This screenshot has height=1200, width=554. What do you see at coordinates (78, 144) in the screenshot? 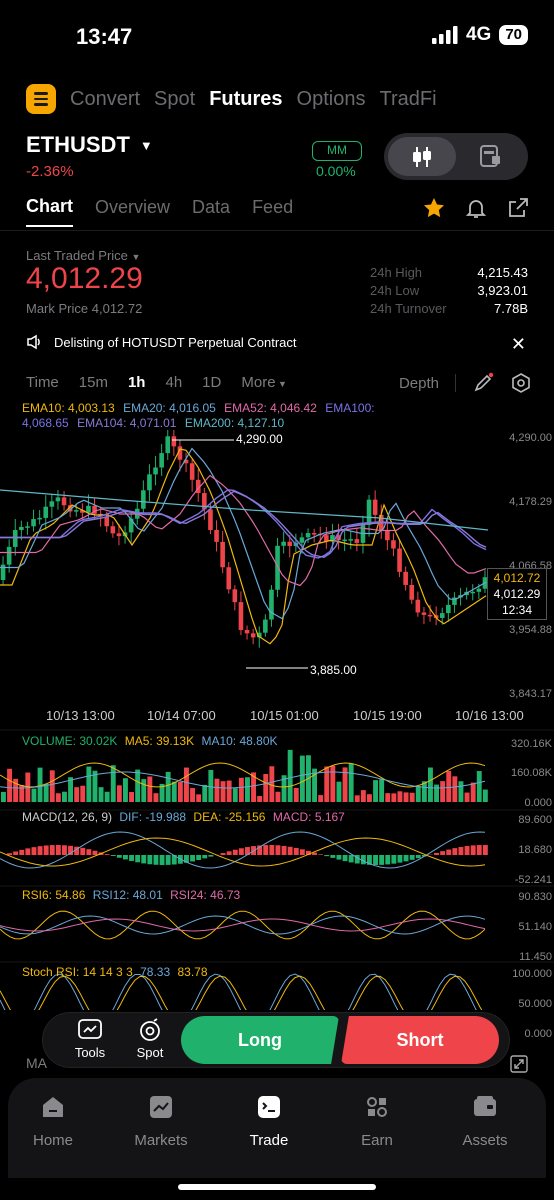
I see `pair-symbol: ETHUSDT` at bounding box center [78, 144].